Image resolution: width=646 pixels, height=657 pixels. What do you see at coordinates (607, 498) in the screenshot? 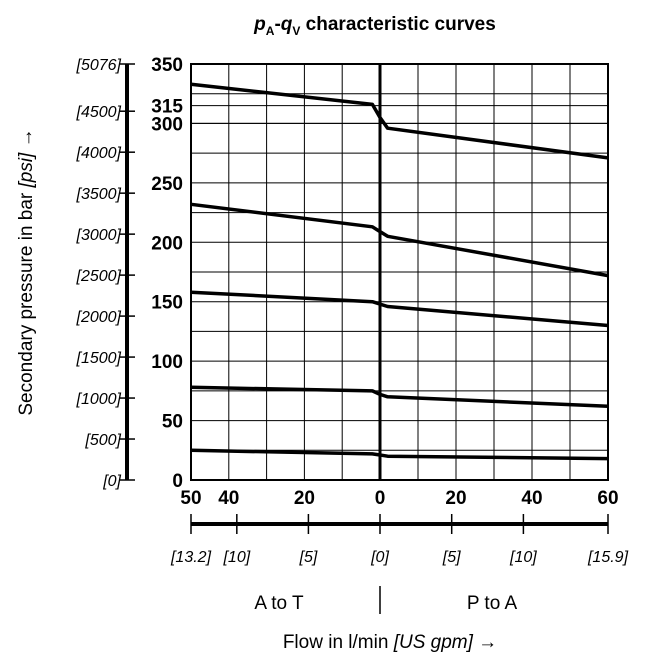
I see `x-tick-label-lpm: 60` at bounding box center [607, 498].